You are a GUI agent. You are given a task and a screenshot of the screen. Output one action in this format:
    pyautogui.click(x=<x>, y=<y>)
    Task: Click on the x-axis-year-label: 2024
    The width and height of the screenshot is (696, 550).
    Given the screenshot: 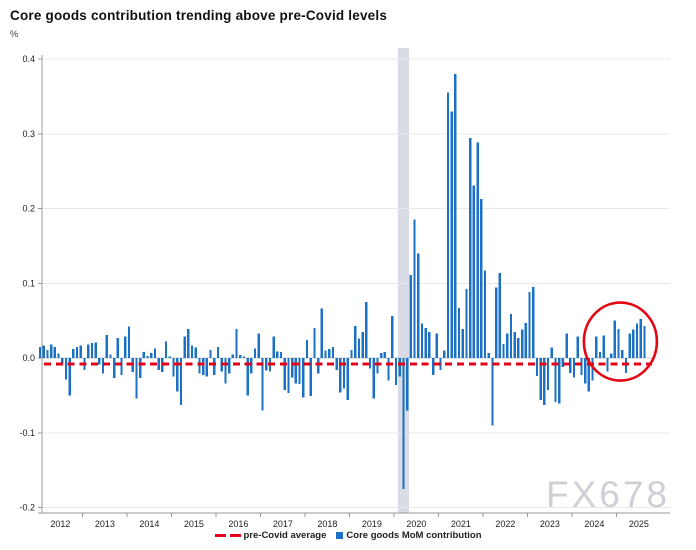 What is the action you would take?
    pyautogui.click(x=594, y=524)
    